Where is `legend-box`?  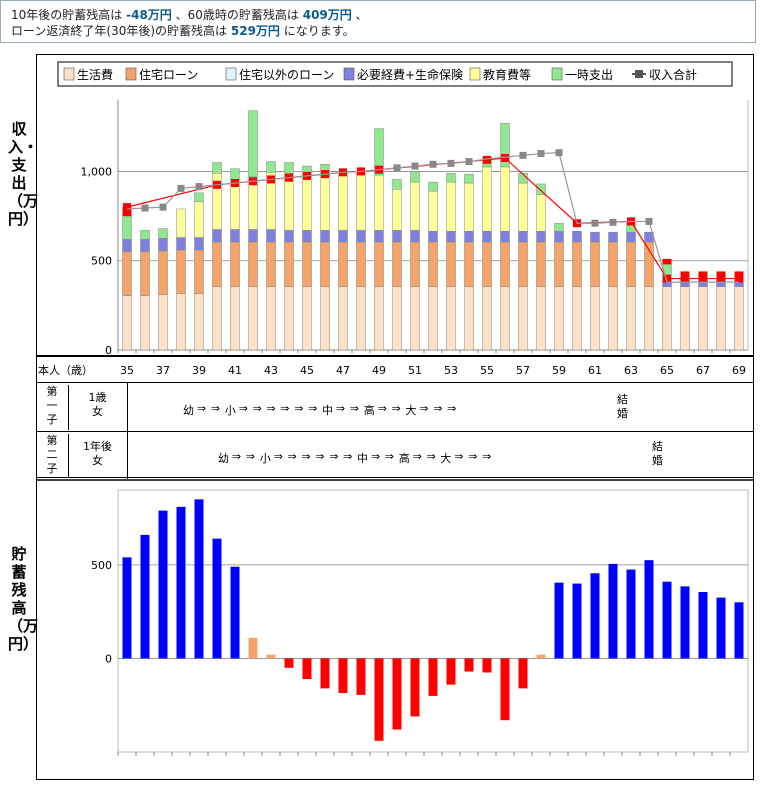
legend-box is located at coordinates (395, 74).